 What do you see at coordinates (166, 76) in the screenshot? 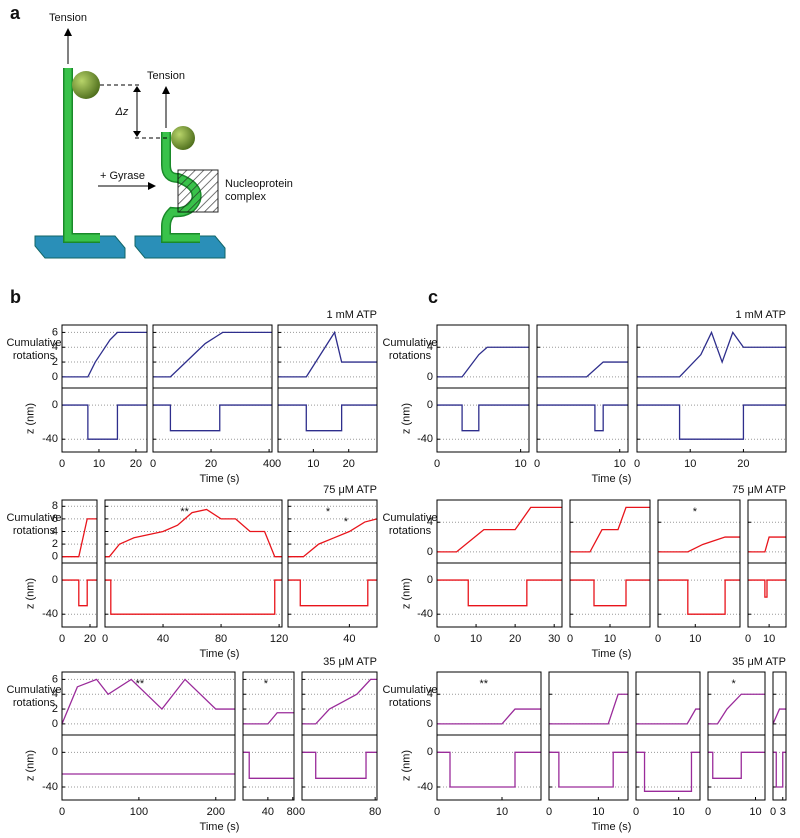
I see `annotation: Tension` at bounding box center [166, 76].